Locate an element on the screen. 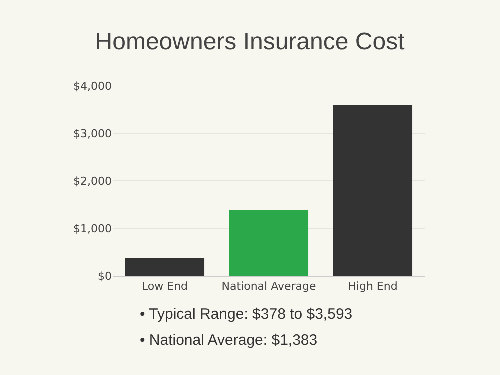 The height and width of the screenshot is (375, 500). y-tick-label: $1,000 is located at coordinates (93, 229).